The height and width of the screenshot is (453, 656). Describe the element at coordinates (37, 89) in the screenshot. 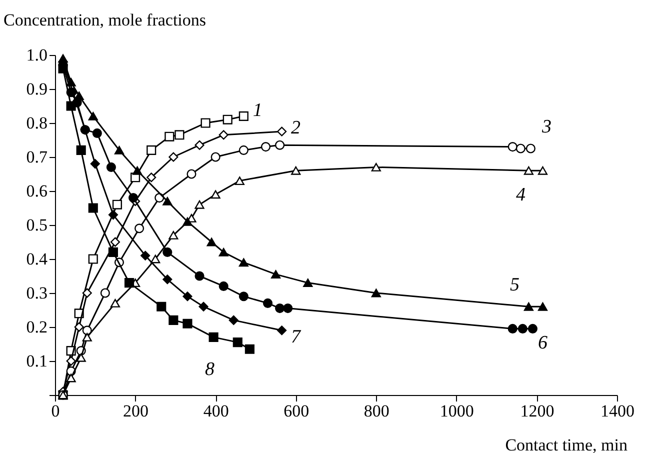

I see `y-tick-label: 0.9` at that location.